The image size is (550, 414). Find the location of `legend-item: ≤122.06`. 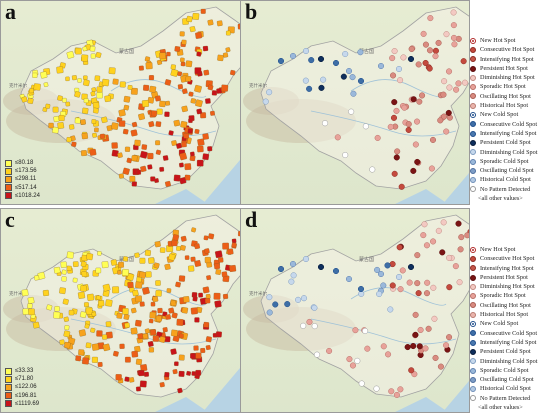

legend-item: ≤122.06 is located at coordinates (22, 387).